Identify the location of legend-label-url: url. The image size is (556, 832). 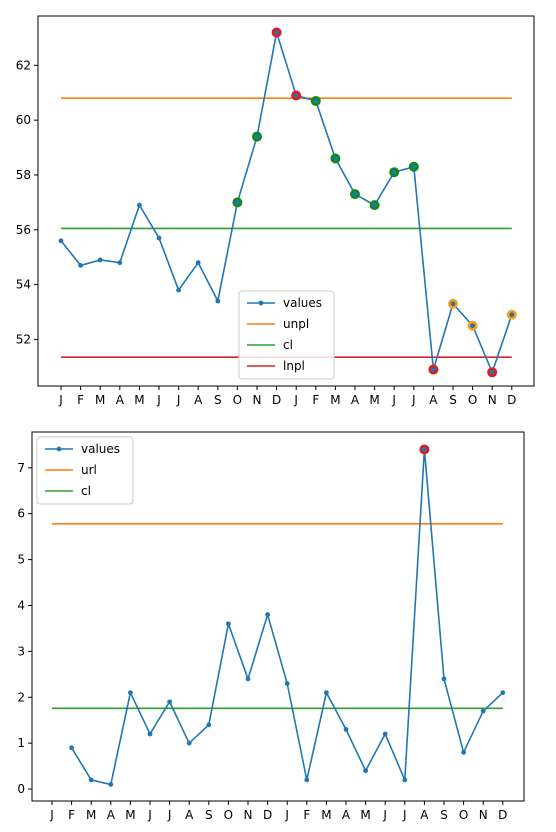
(89, 470).